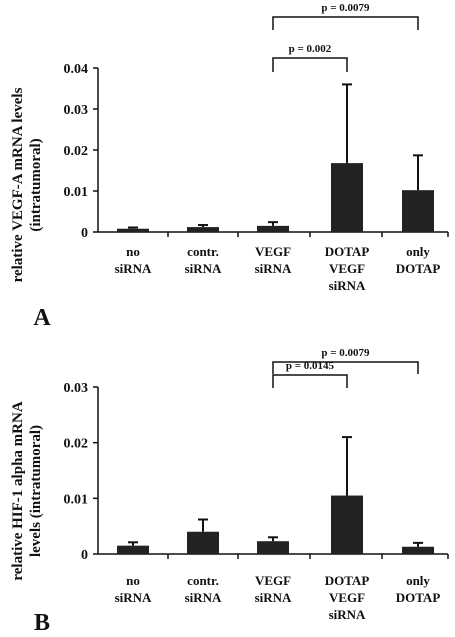 The image size is (455, 637). I want to click on panel-a-y-tick-label: 0.01, so click(76, 192).